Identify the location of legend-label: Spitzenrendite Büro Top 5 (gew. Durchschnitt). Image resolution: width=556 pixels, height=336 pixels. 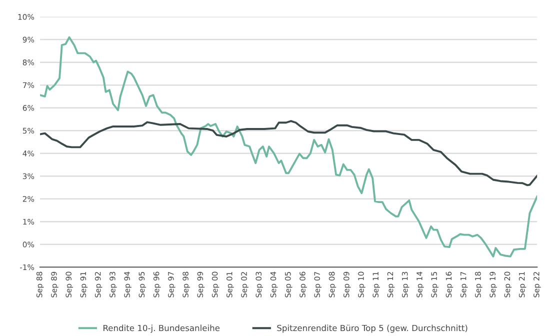
(372, 328).